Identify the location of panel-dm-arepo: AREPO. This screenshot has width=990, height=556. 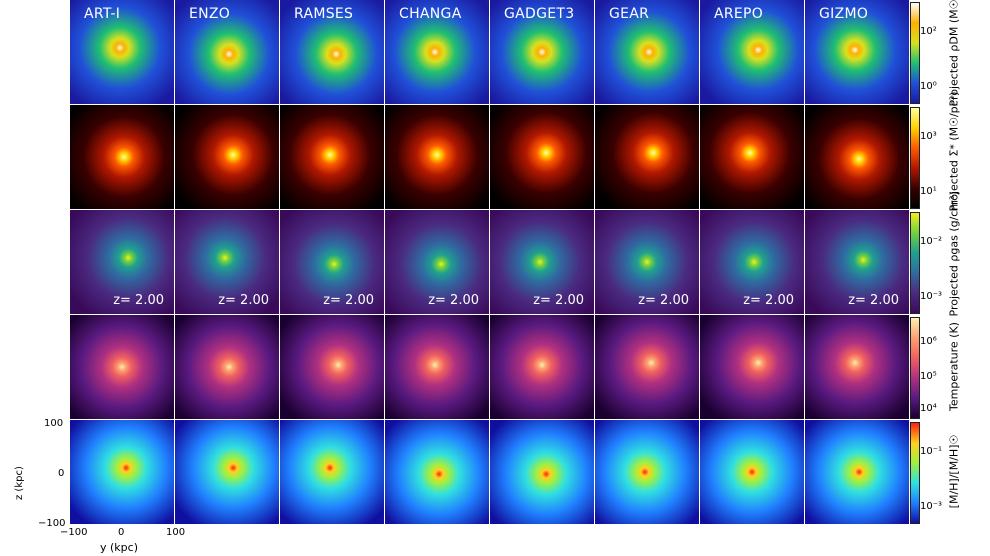
(752, 52).